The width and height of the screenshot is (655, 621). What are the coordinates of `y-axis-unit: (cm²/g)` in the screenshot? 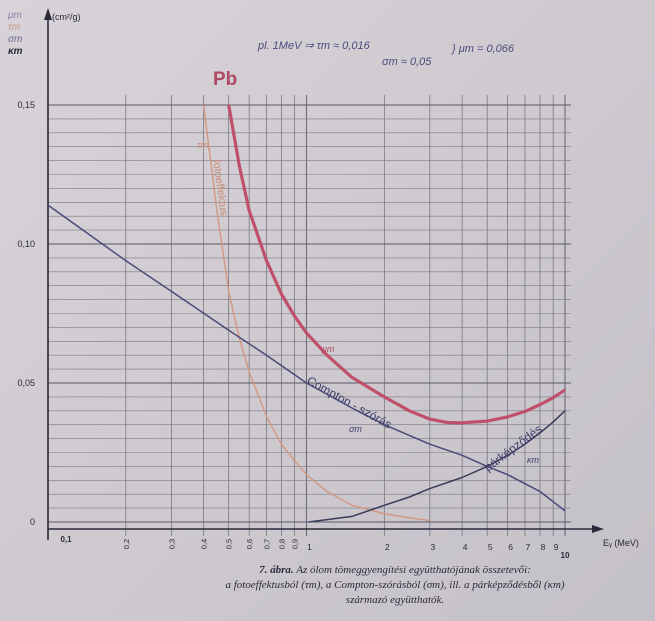 It's located at (66, 17).